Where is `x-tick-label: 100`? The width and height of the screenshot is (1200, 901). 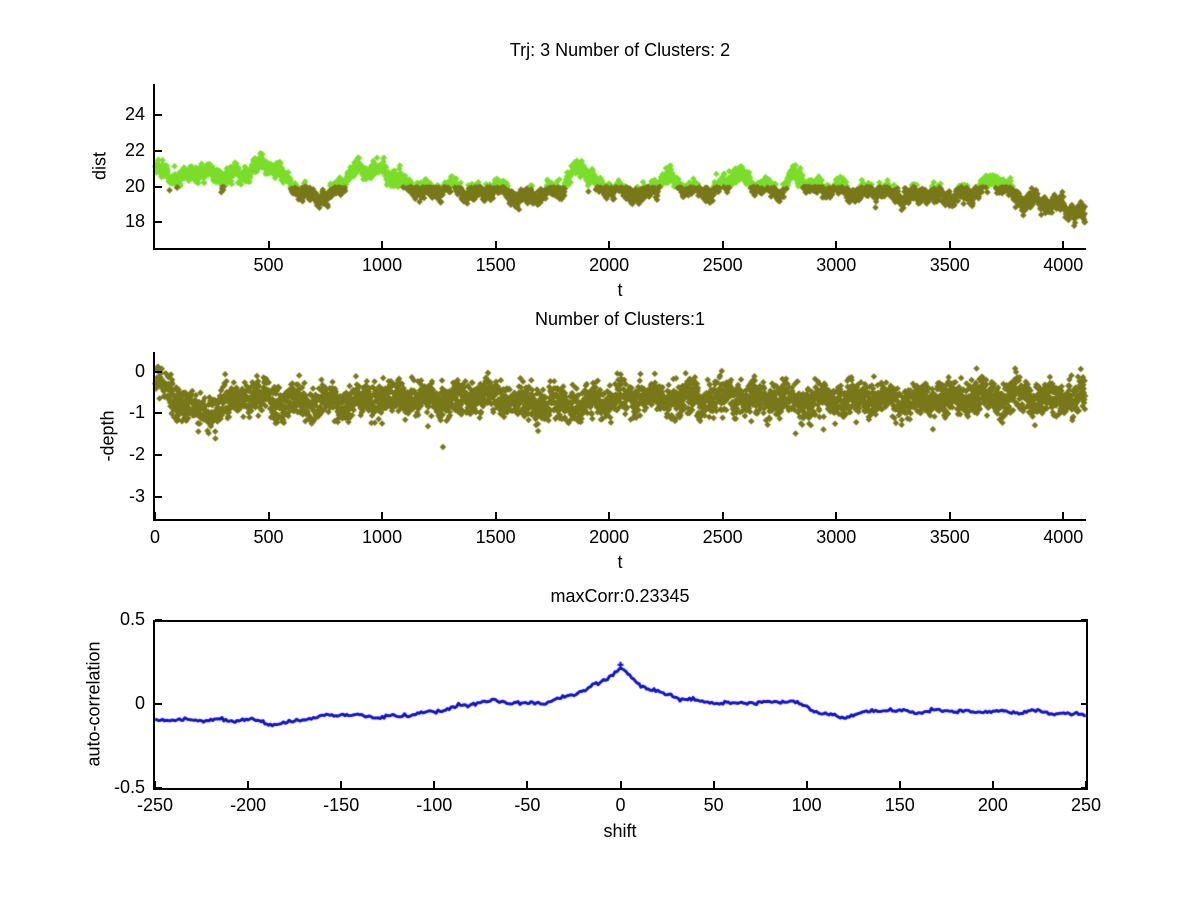
x-tick-label: 100 is located at coordinates (806, 805).